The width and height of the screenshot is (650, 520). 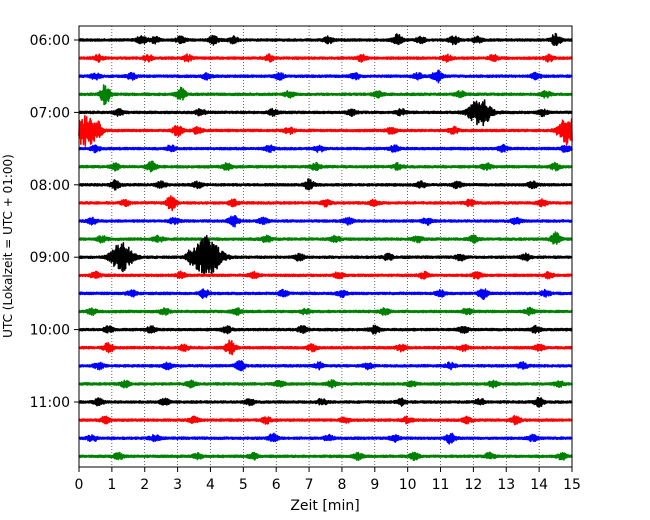 What do you see at coordinates (144, 485) in the screenshot?
I see `x-tick-label: 2` at bounding box center [144, 485].